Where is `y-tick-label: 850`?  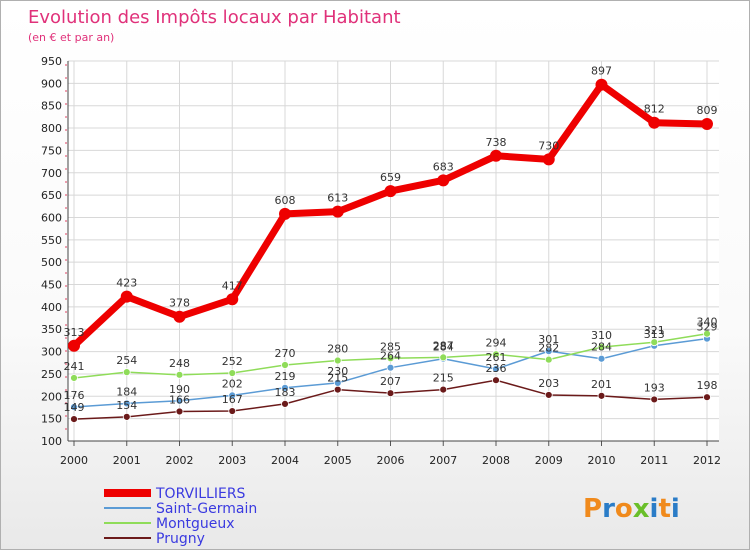
y-tick-label: 850 is located at coordinates (51, 106).